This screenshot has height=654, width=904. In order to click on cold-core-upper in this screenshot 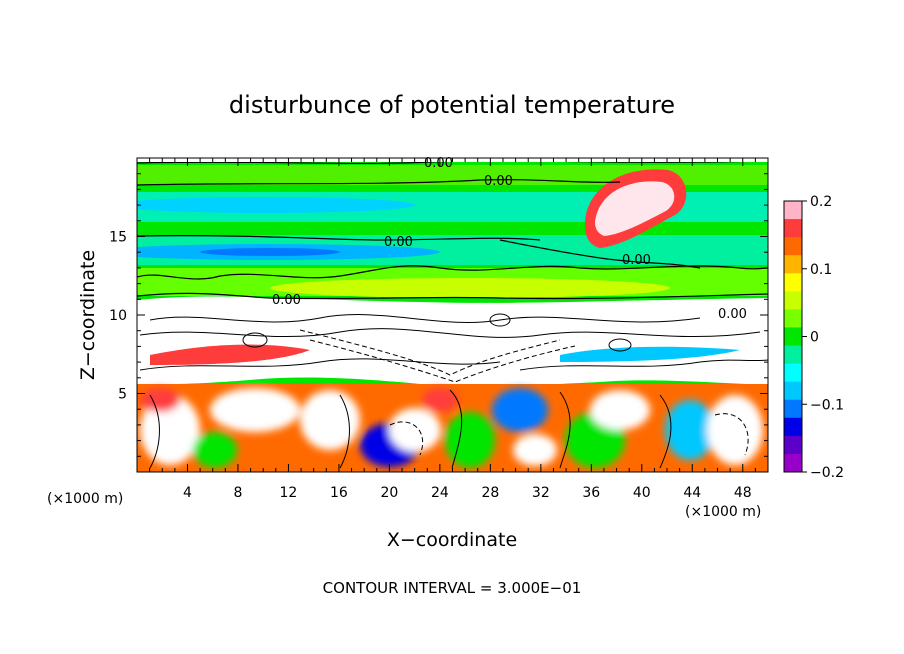, I will do `click(276, 205)`.